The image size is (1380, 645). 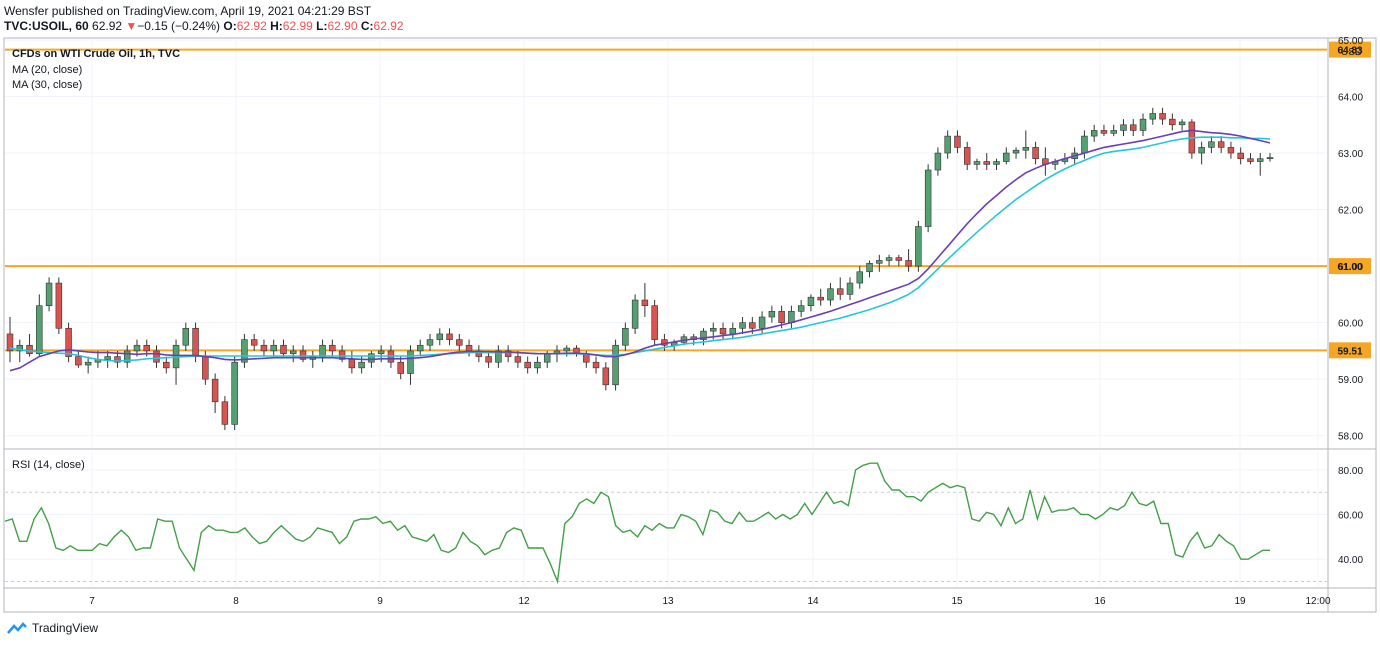 What do you see at coordinates (46, 26) in the screenshot?
I see `symbol-label: TVC:USOIL, 60` at bounding box center [46, 26].